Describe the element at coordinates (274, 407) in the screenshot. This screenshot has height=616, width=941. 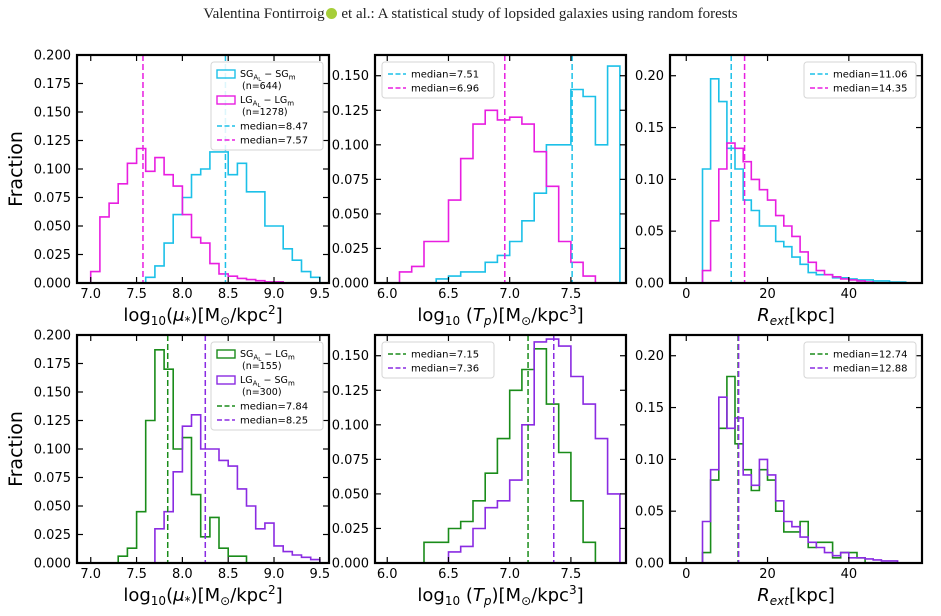
I see `legend-label: median=7.84` at that location.